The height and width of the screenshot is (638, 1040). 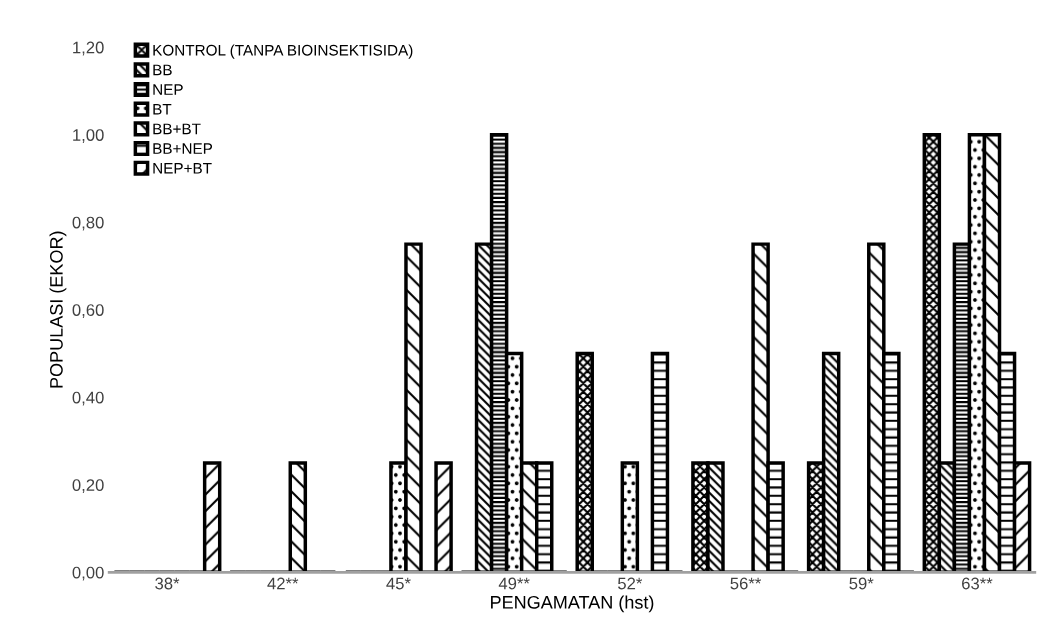 I want to click on x-tick-label: 59*, so click(x=861, y=583).